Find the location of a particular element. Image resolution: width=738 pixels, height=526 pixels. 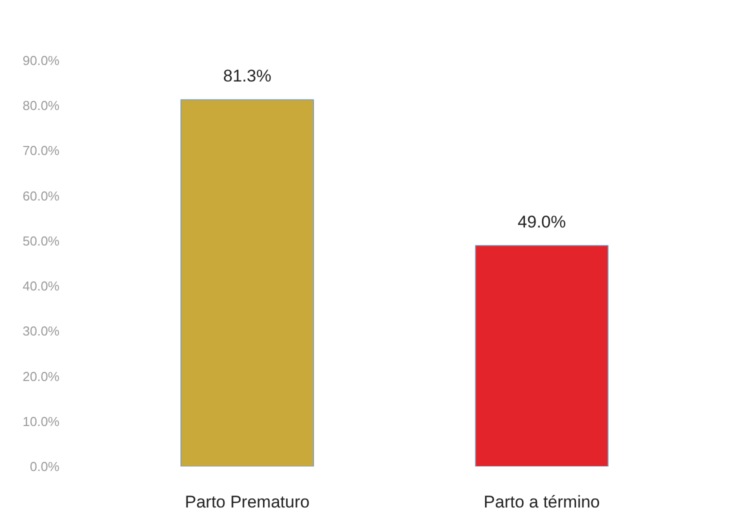

y-tick-label: 0.0% is located at coordinates (45, 466).